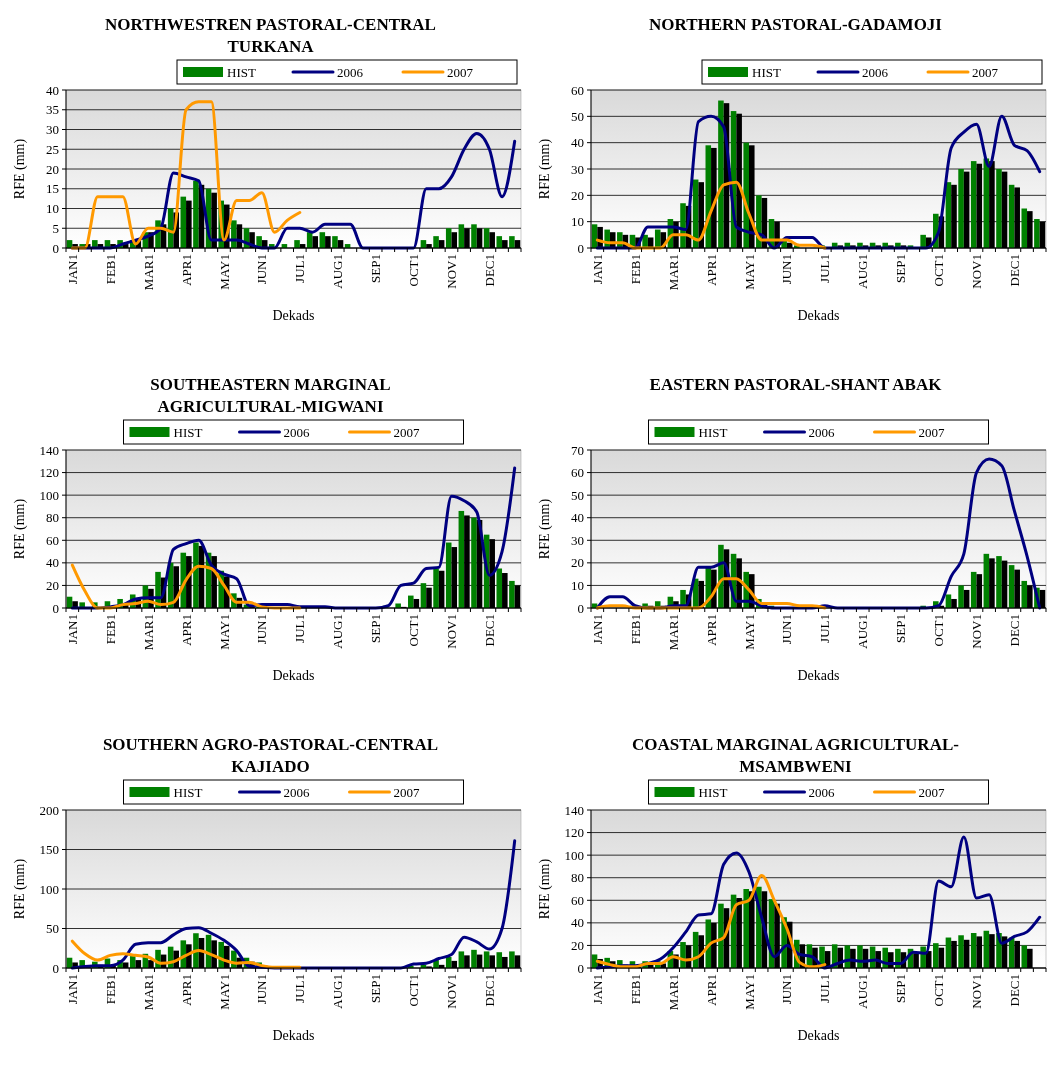 Image resolution: width=1050 pixels, height=1080 pixels. I want to click on chart-title: SOUTHEASTERN MARGINAL AGRICULTURAL-MIGWANI, so click(270, 395).